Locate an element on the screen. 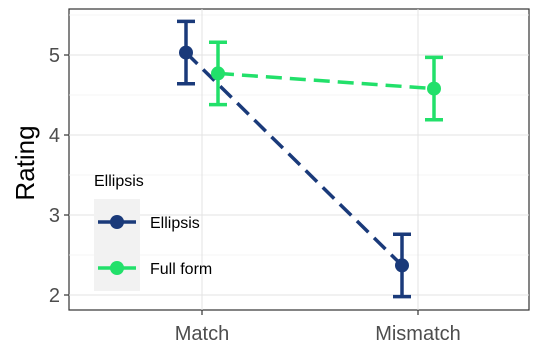 This screenshot has height=349, width=536. x-axis: Match Mismatch is located at coordinates (318, 327).